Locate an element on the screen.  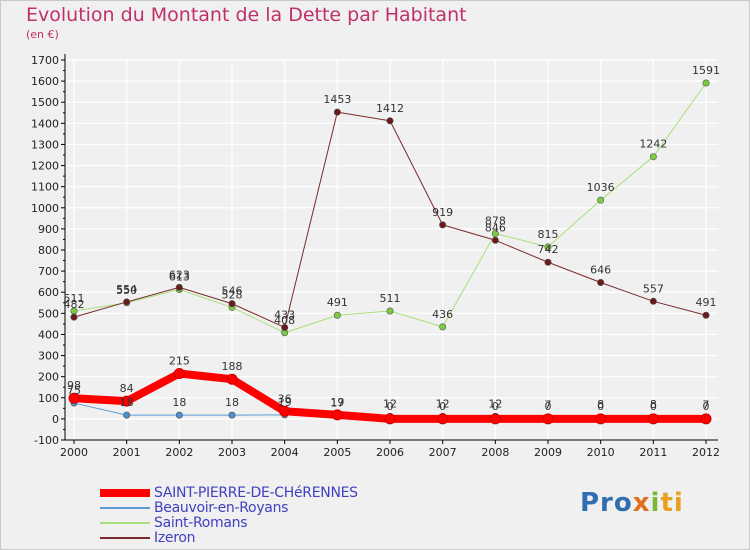
legend-label-izeron: Izeron is located at coordinates (175, 538).